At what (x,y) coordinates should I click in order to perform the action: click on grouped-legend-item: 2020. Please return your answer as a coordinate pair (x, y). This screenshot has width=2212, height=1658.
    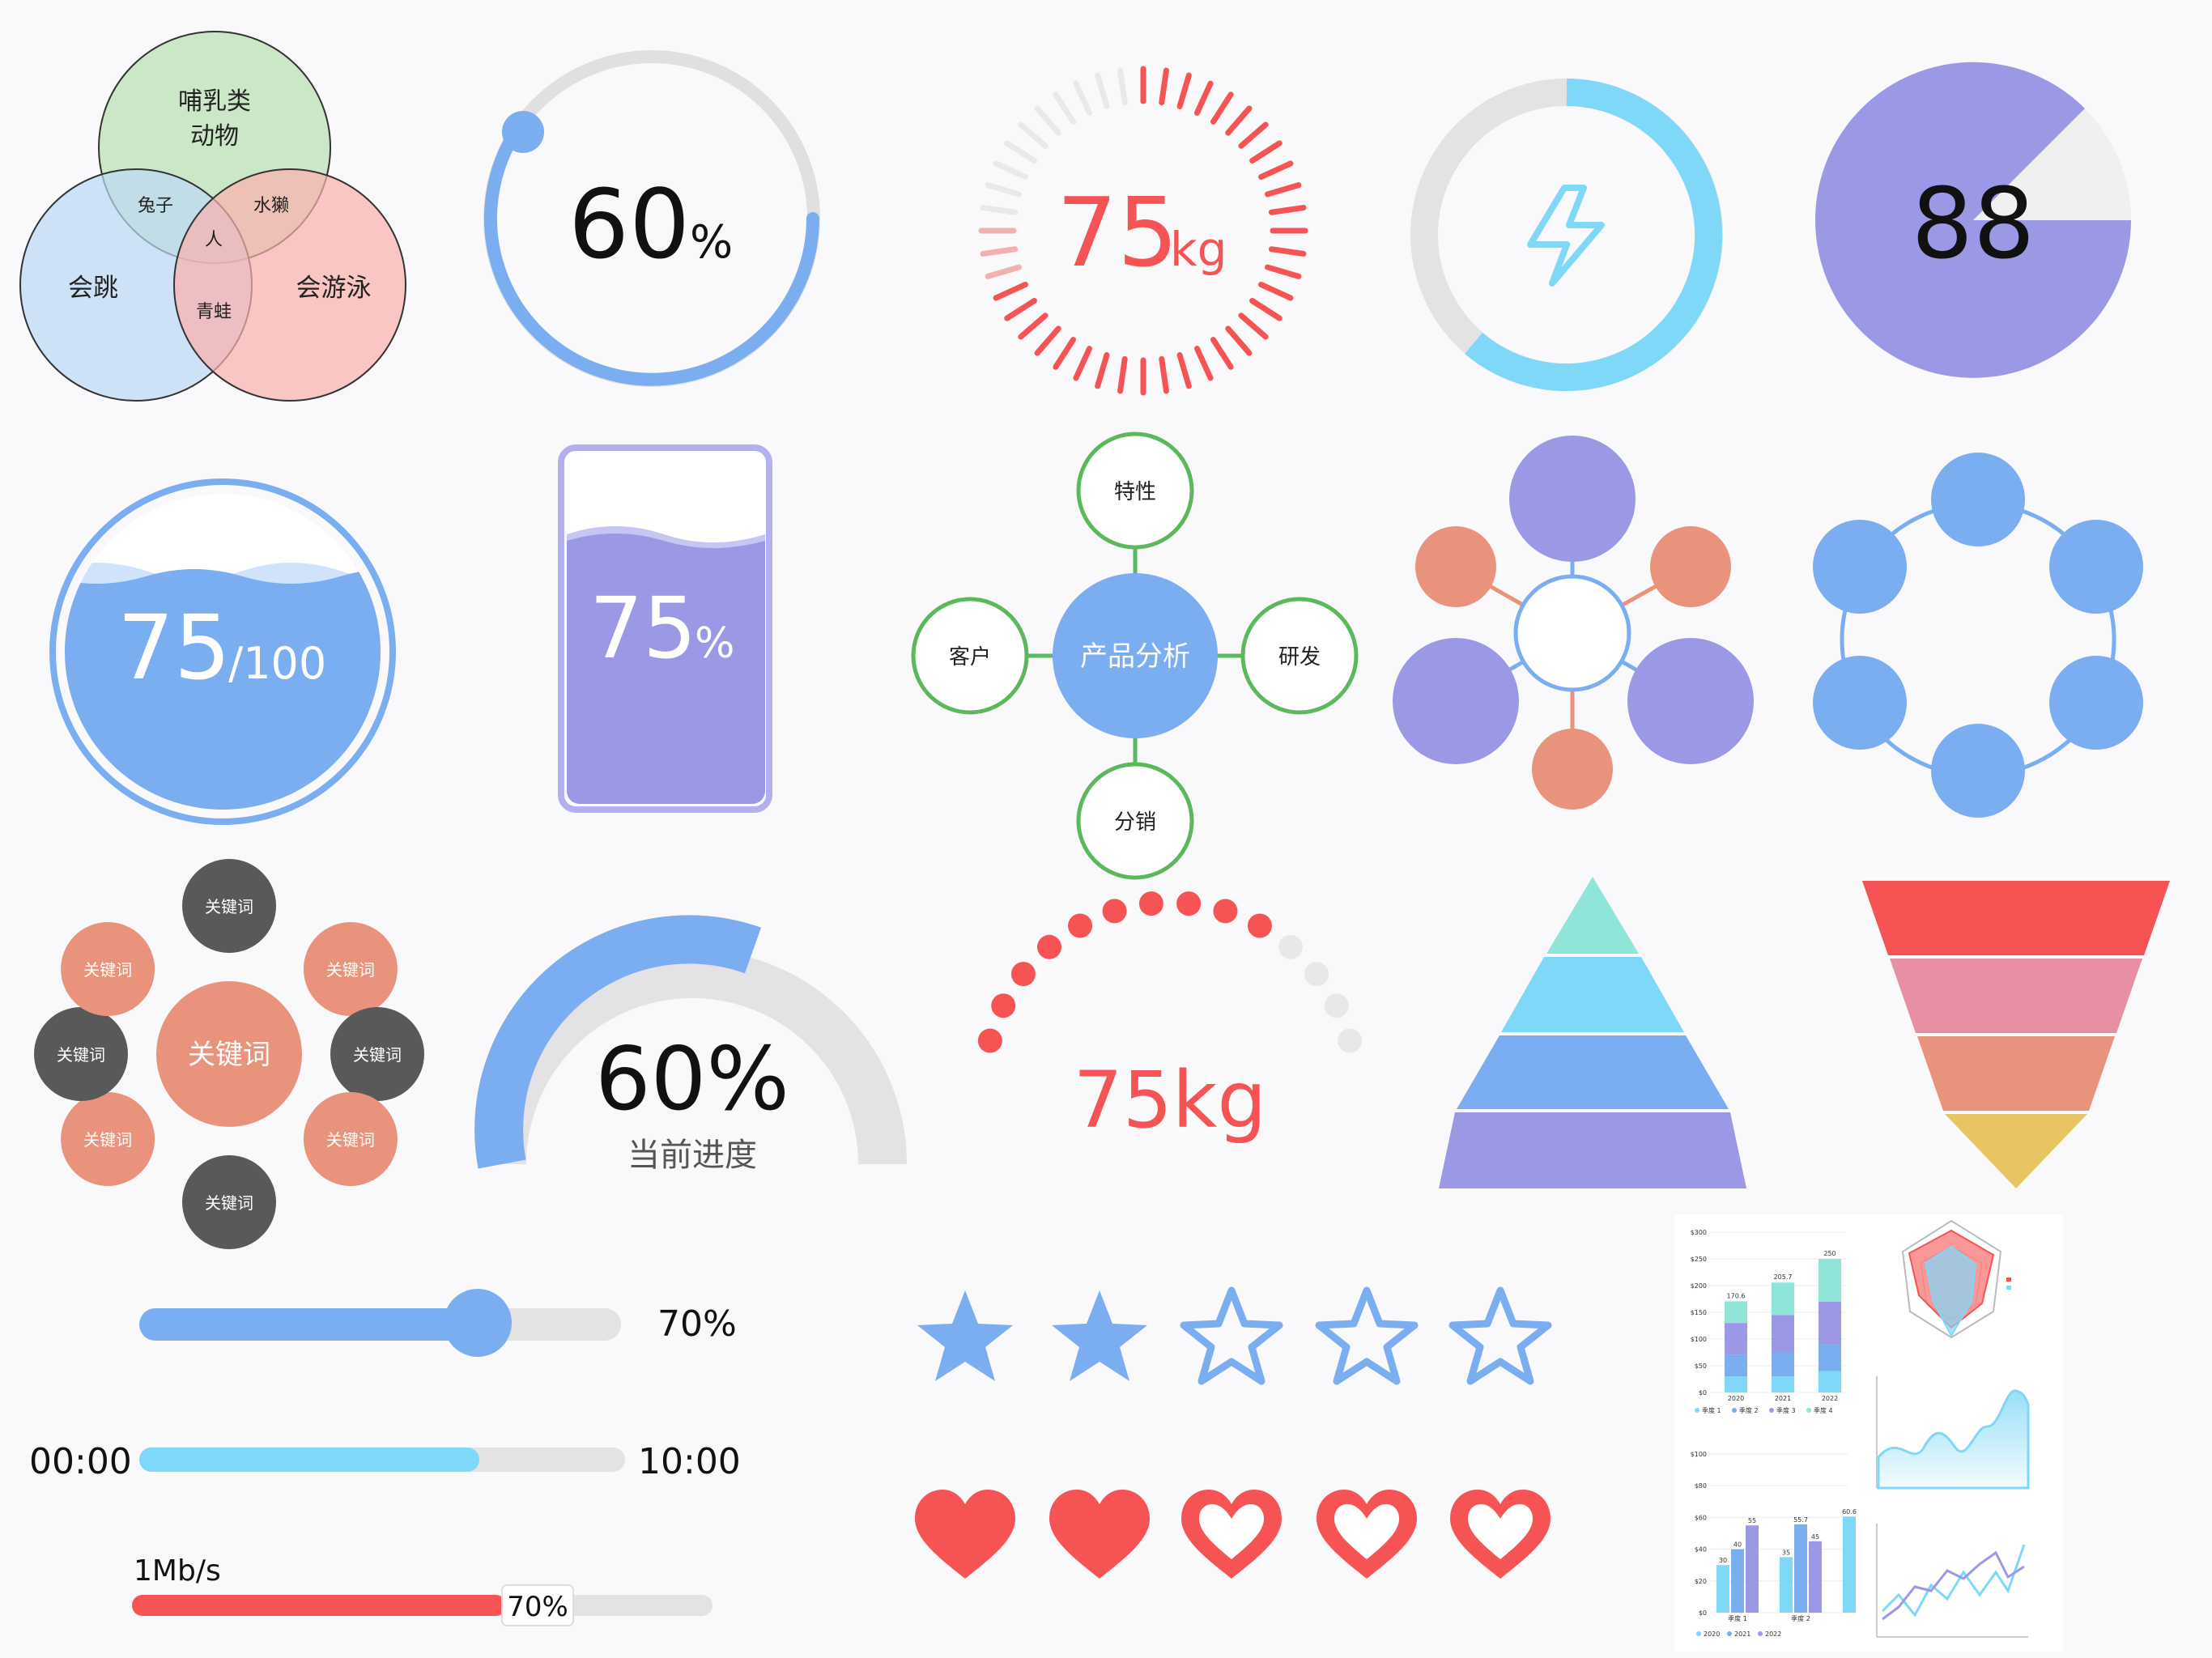
    Looking at the image, I should click on (1712, 1634).